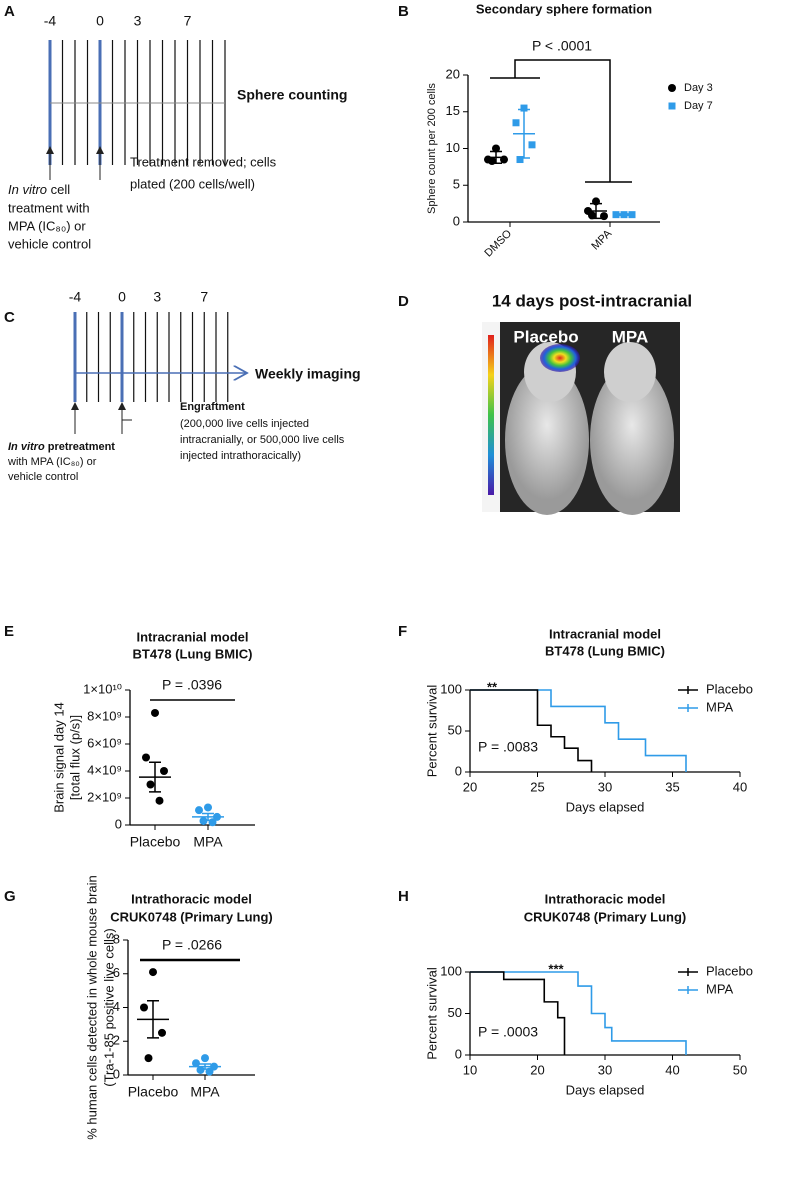 The height and width of the screenshot is (1187, 798). Describe the element at coordinates (605, 806) in the screenshot. I see `x-axis-label: Days elapsed` at that location.